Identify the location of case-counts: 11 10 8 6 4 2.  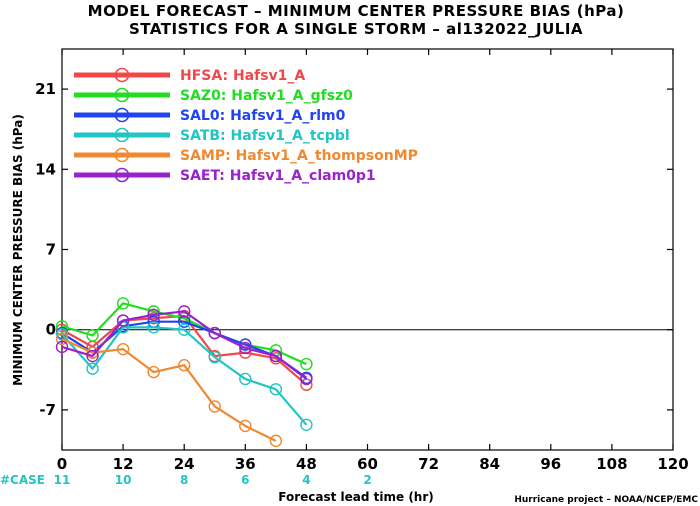
(213, 480).